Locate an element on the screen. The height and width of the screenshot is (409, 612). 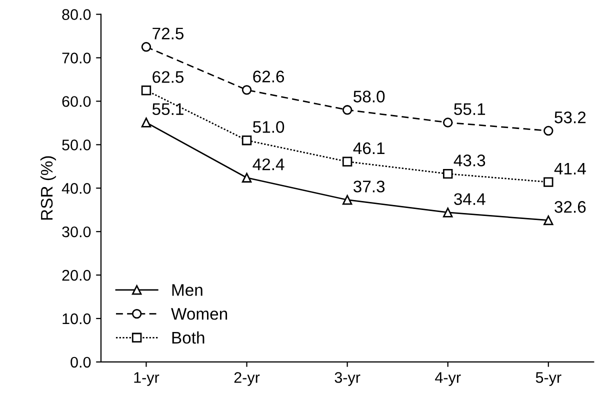
data-label: 51.0 is located at coordinates (268, 127).